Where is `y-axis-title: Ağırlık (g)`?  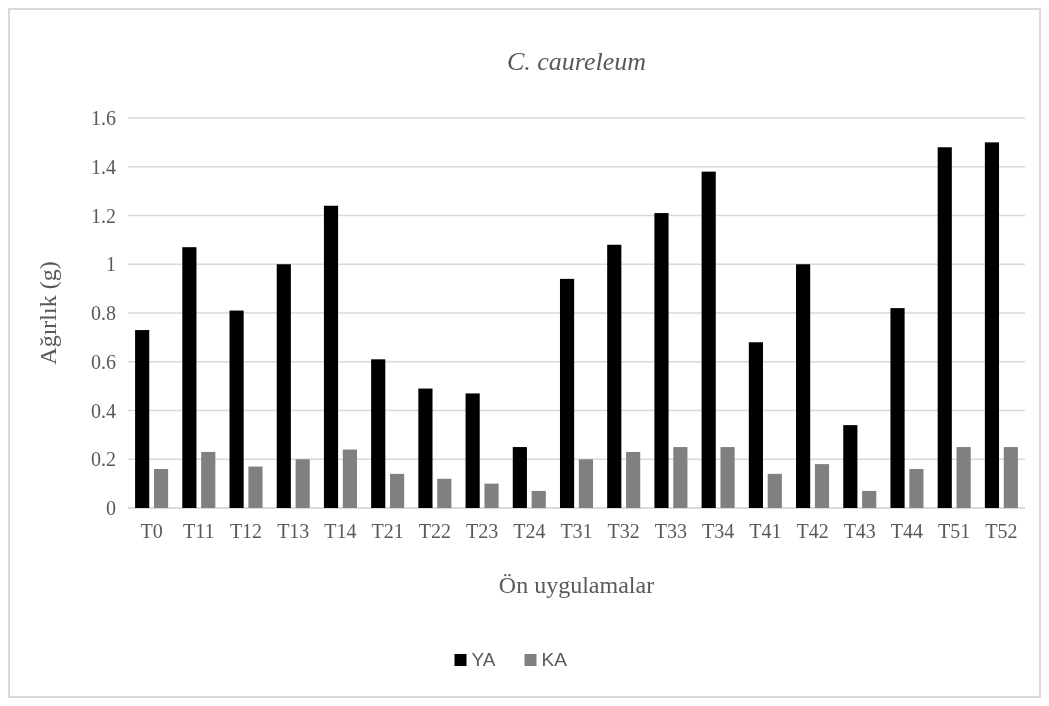 y-axis-title: Ağırlık (g) is located at coordinates (48, 313).